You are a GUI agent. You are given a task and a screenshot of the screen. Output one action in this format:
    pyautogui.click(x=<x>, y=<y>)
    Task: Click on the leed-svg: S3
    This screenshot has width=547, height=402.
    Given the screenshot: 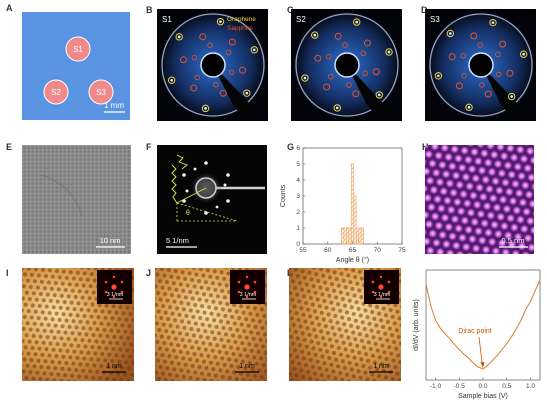 What is the action you would take?
    pyautogui.click(x=480, y=65)
    